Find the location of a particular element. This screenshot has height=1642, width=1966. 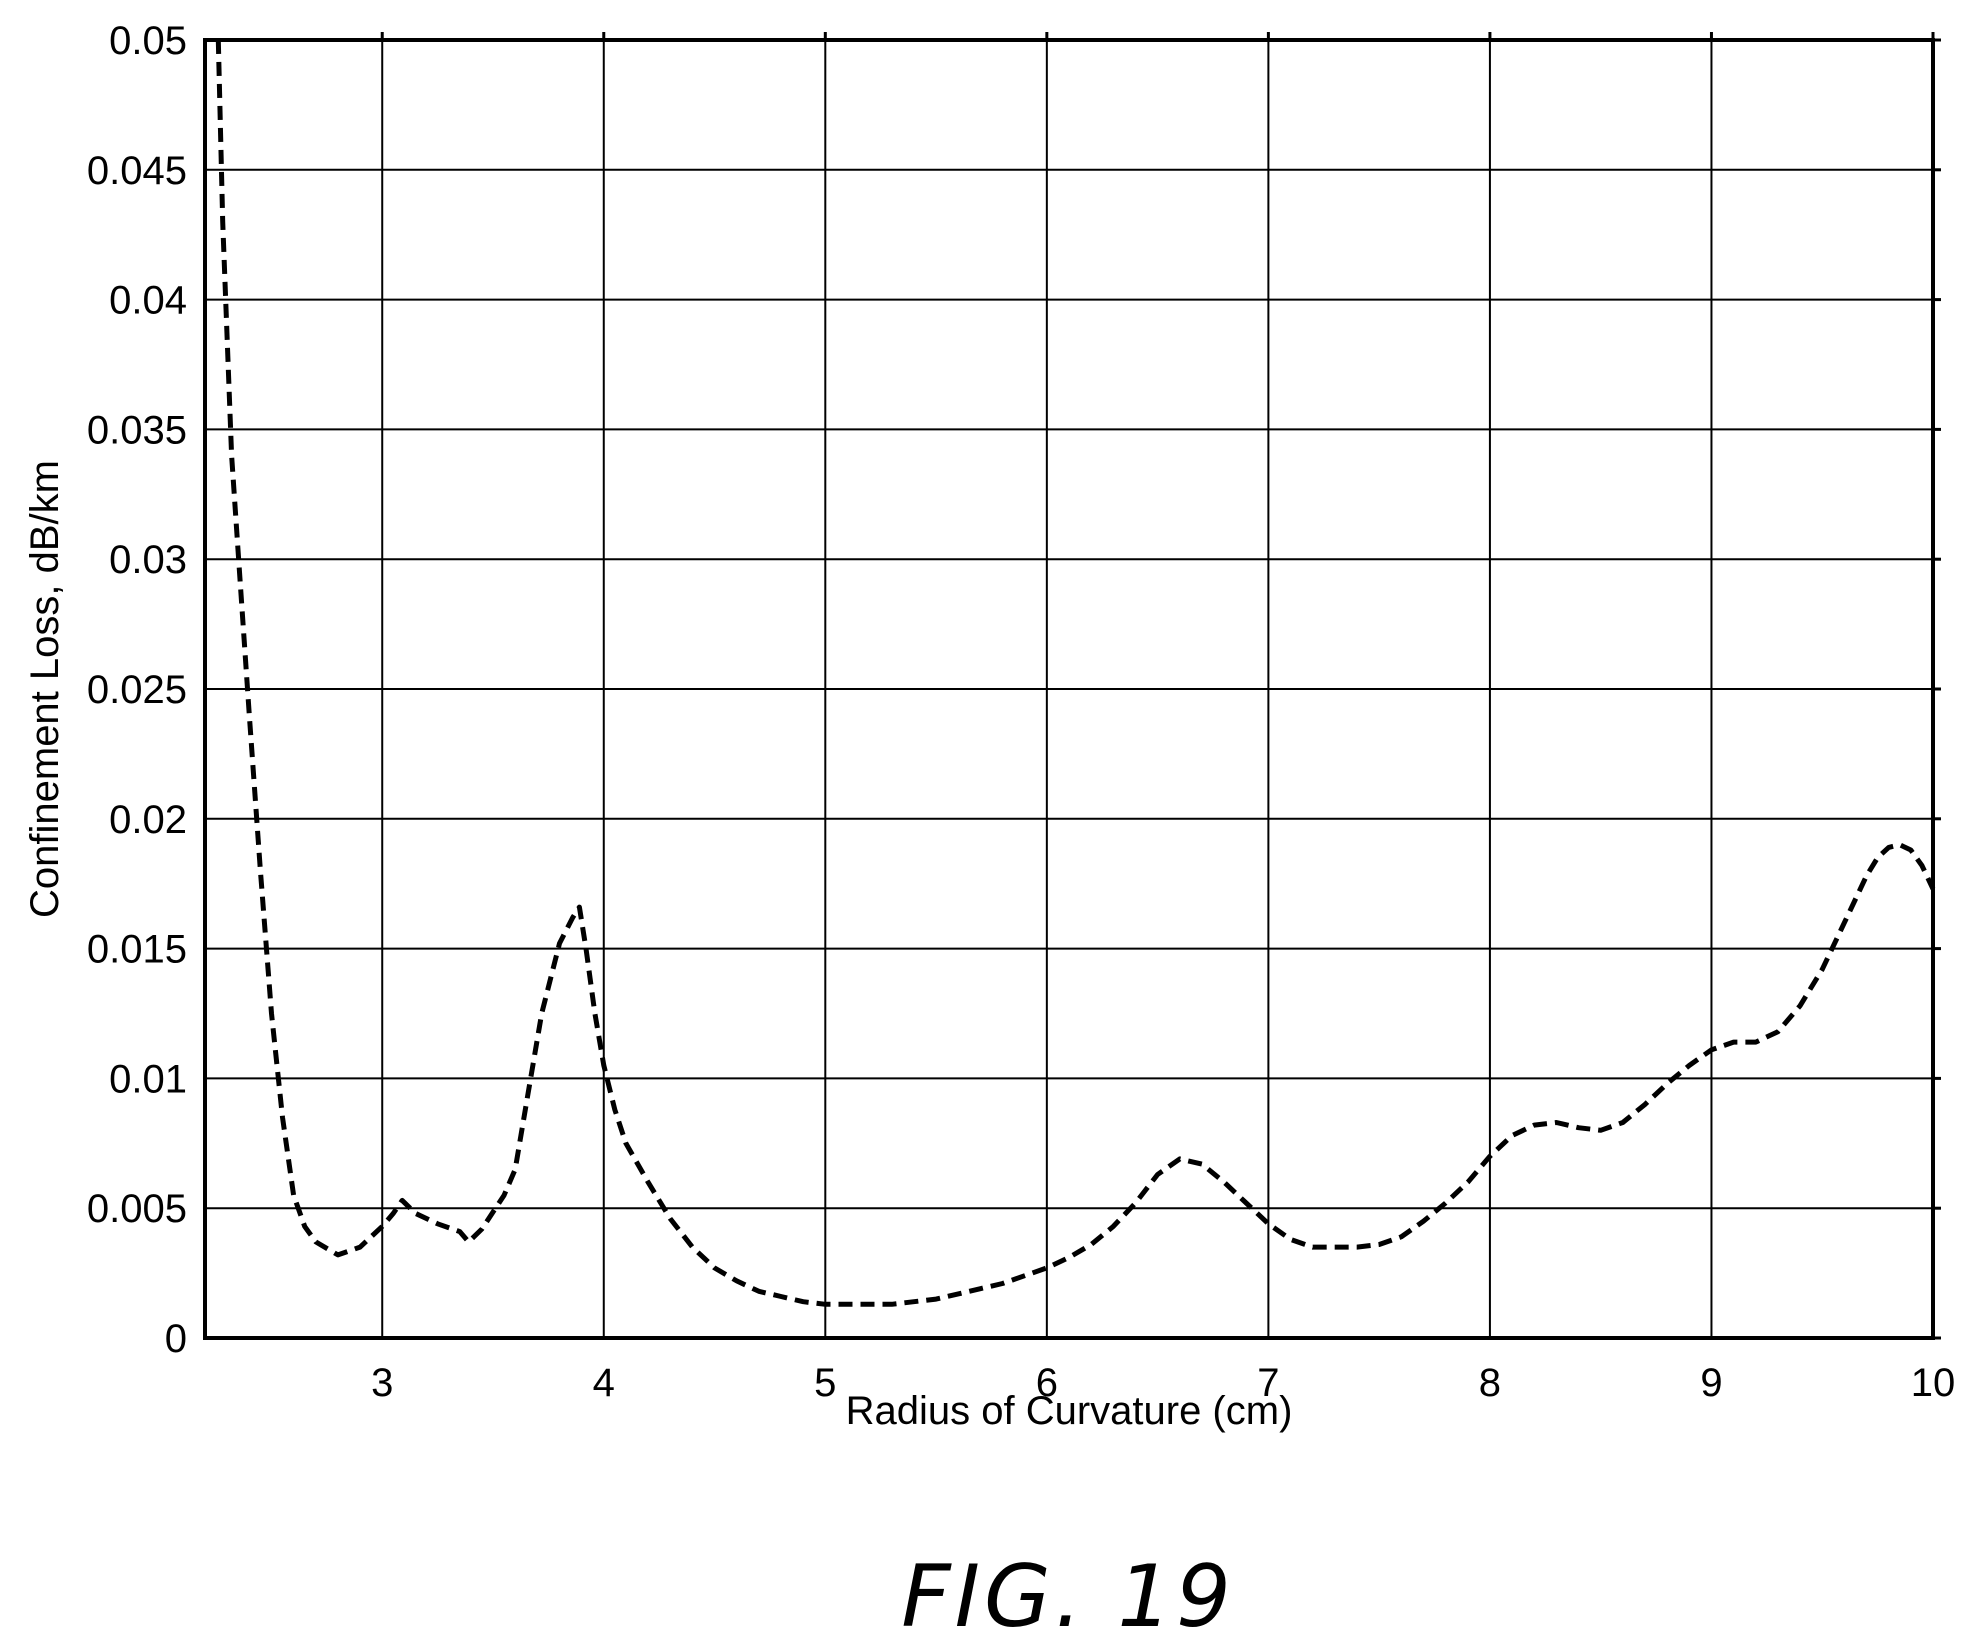

x-tick-label: 5 is located at coordinates (825, 1383).